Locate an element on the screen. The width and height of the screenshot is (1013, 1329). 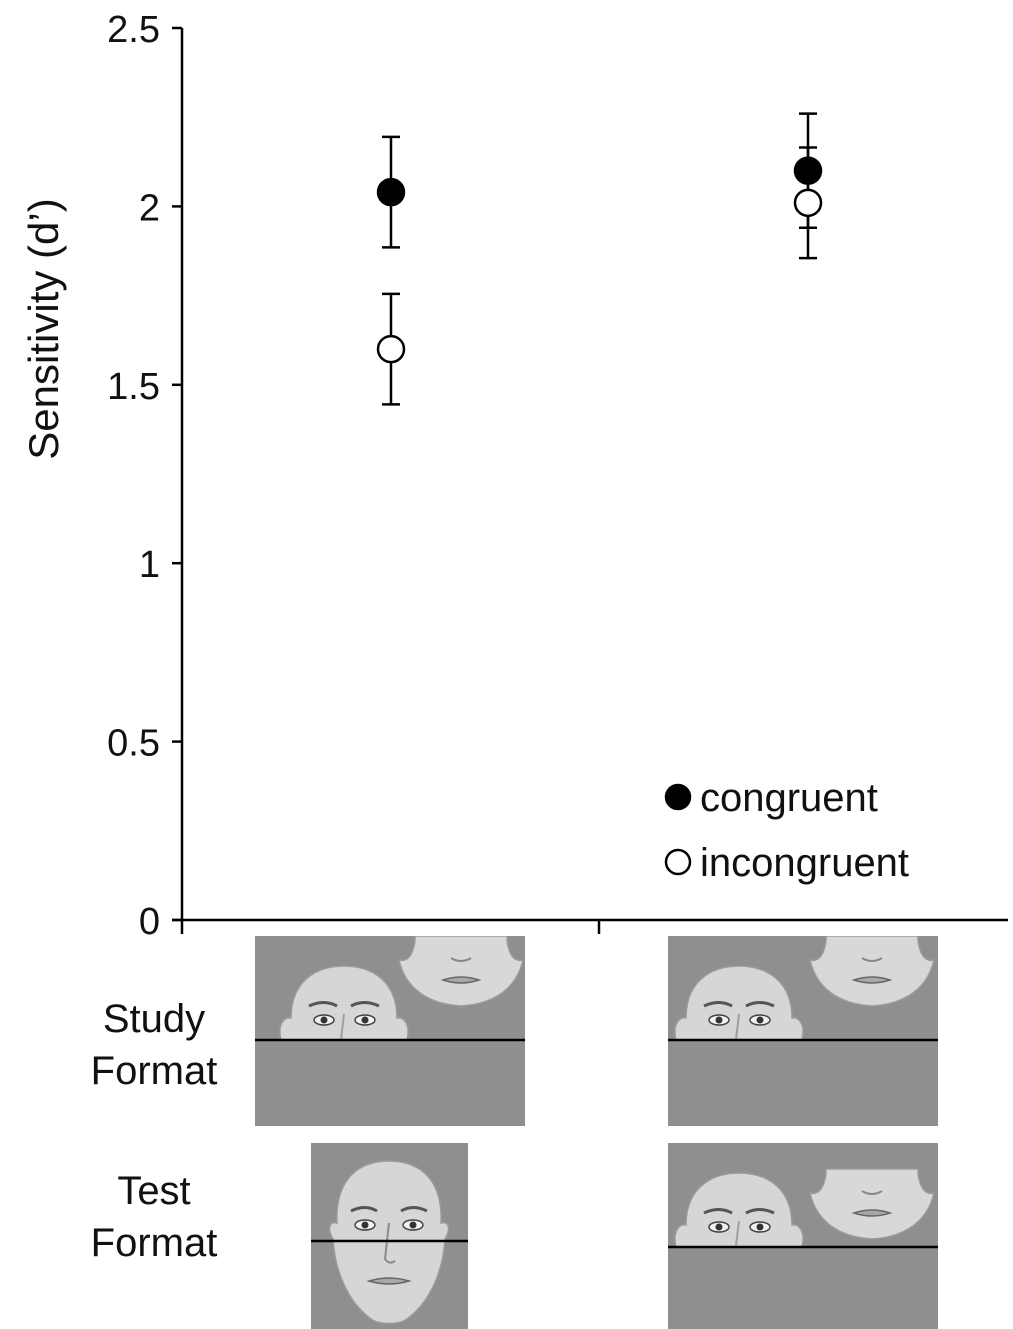
test-label-line2: Format is located at coordinates (154, 1243).